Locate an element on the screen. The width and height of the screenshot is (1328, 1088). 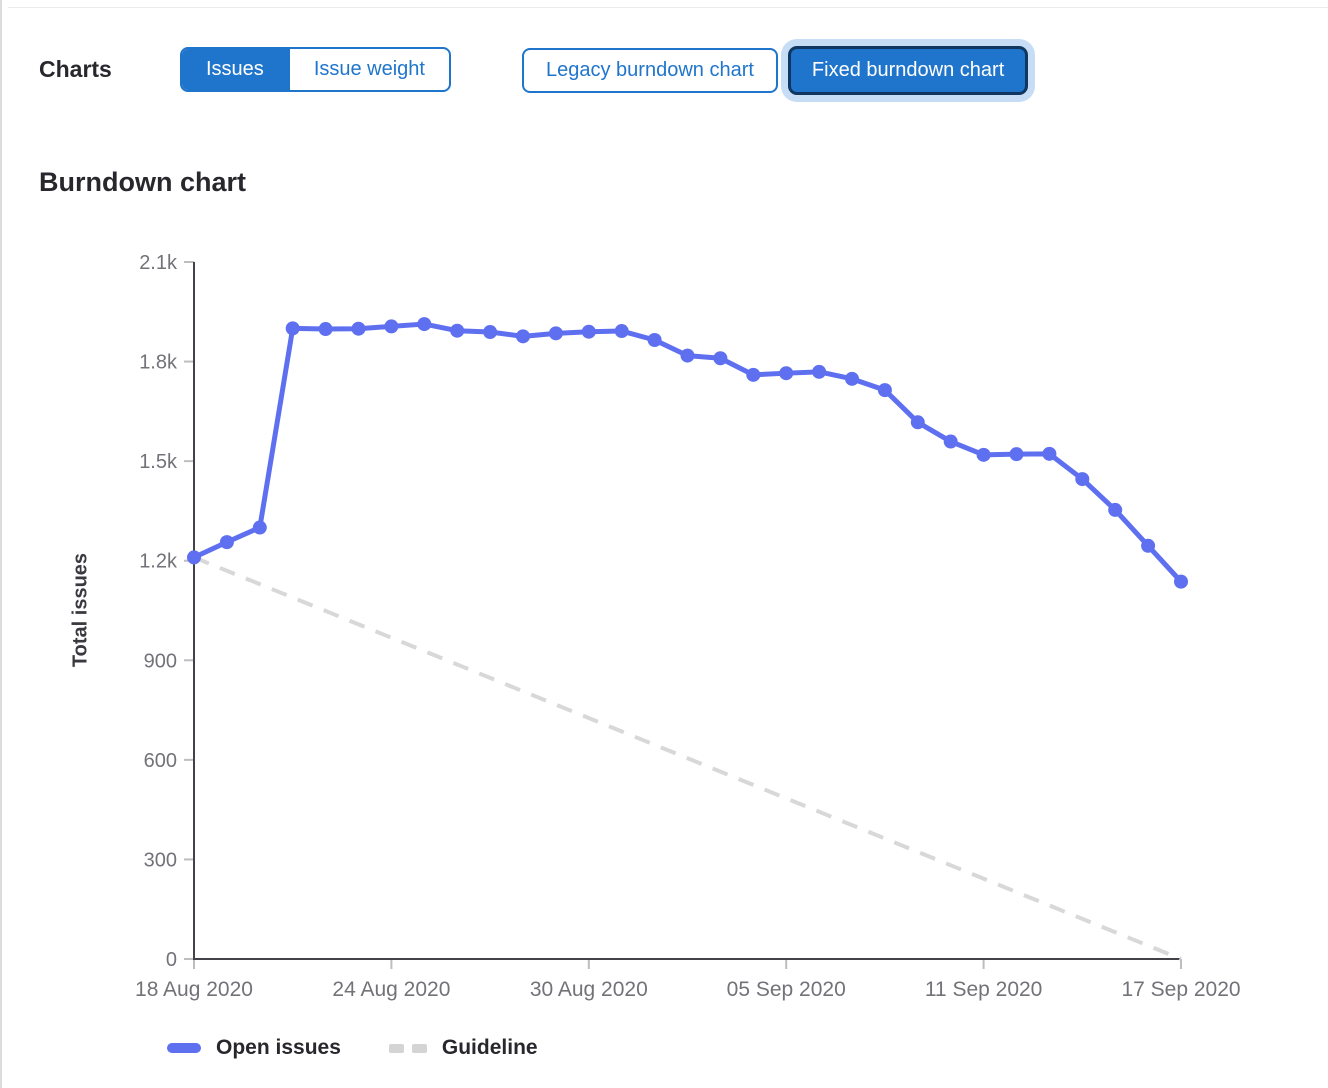
charts-label: Charts is located at coordinates (75, 69).